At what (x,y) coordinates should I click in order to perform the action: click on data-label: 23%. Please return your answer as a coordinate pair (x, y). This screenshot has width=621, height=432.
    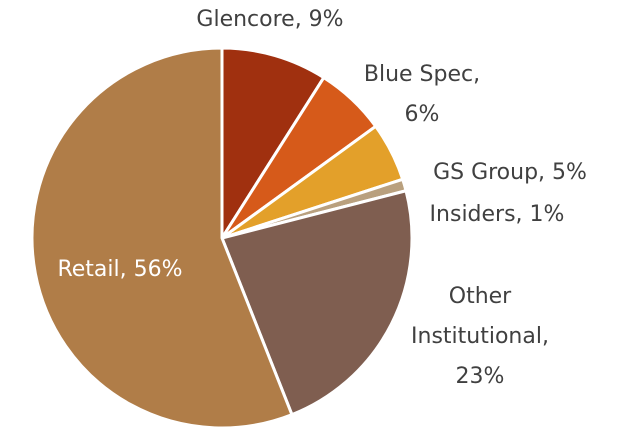
    Looking at the image, I should click on (480, 376).